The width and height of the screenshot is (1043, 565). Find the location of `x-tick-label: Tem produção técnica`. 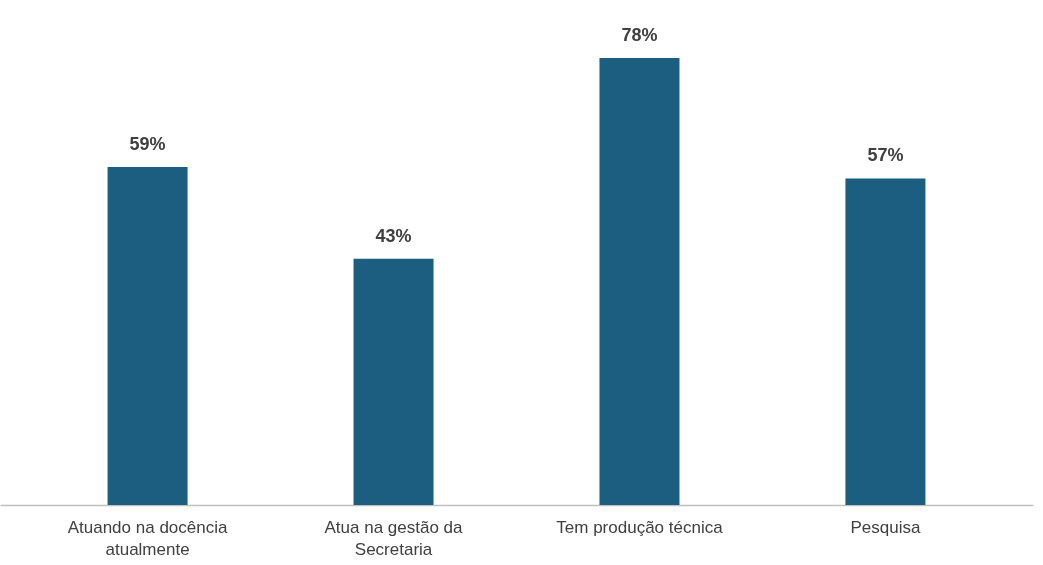

x-tick-label: Tem produção técnica is located at coordinates (640, 527).